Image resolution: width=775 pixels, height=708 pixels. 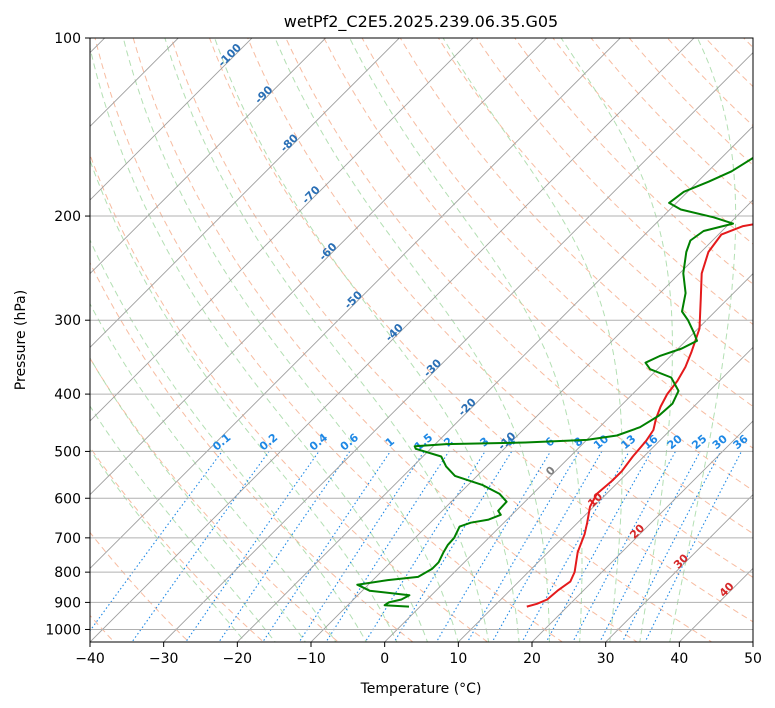 What do you see at coordinates (63, 630) in the screenshot?
I see `y-tick-label: 1000` at bounding box center [63, 630].